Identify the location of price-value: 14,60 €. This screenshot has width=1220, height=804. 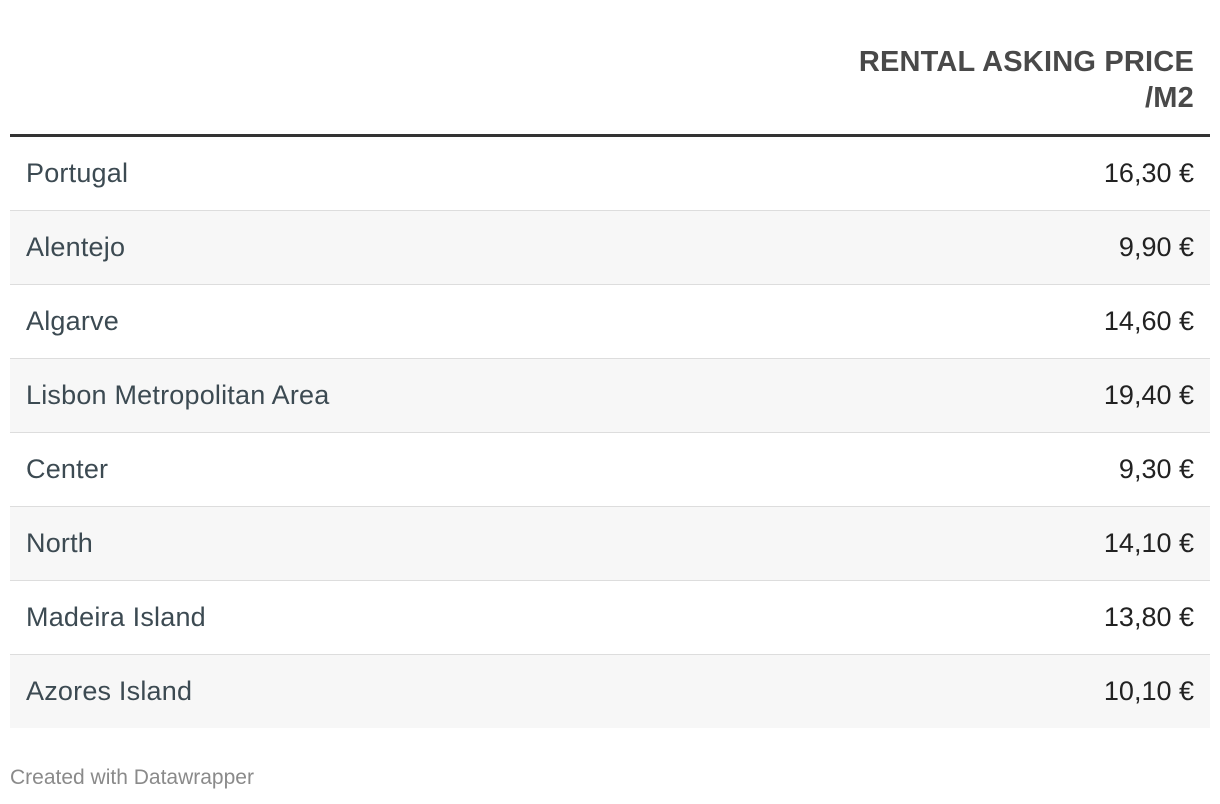
(1148, 321).